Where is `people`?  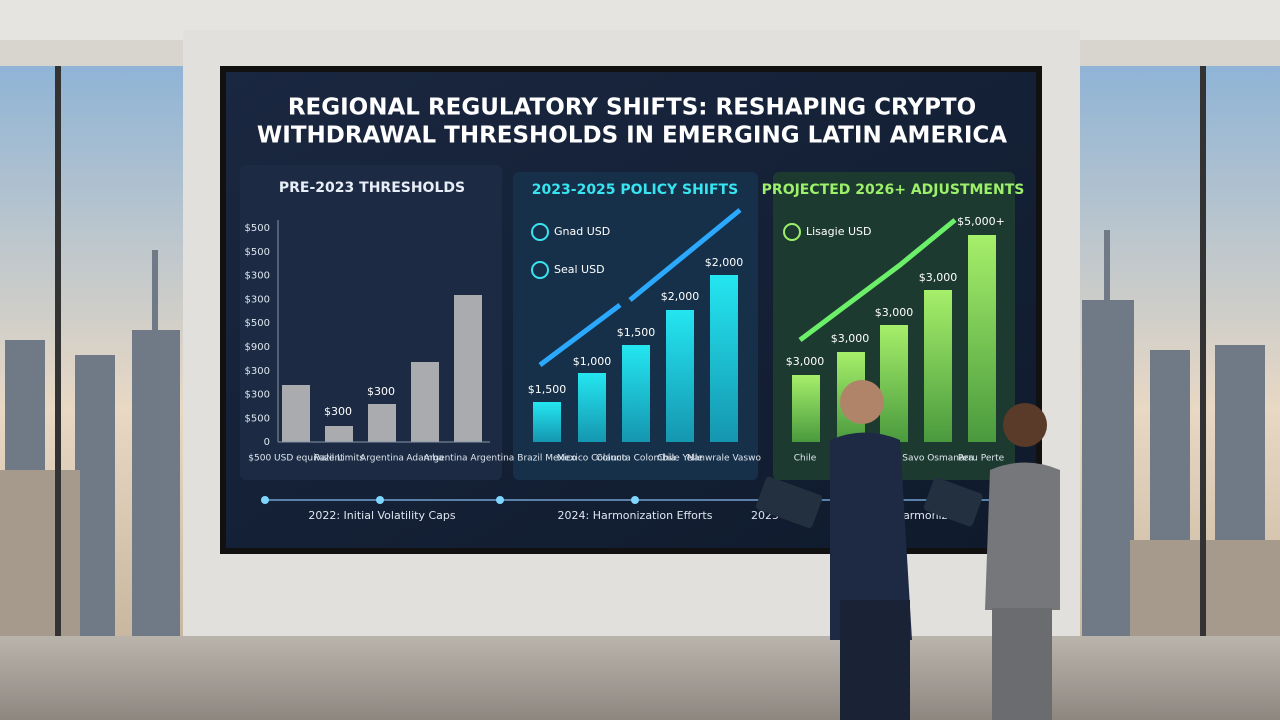
people is located at coordinates (908, 550).